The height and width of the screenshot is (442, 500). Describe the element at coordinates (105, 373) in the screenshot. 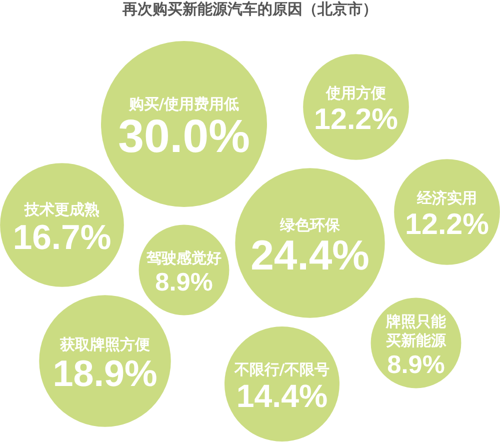

I see `data-label: 18.9%` at that location.